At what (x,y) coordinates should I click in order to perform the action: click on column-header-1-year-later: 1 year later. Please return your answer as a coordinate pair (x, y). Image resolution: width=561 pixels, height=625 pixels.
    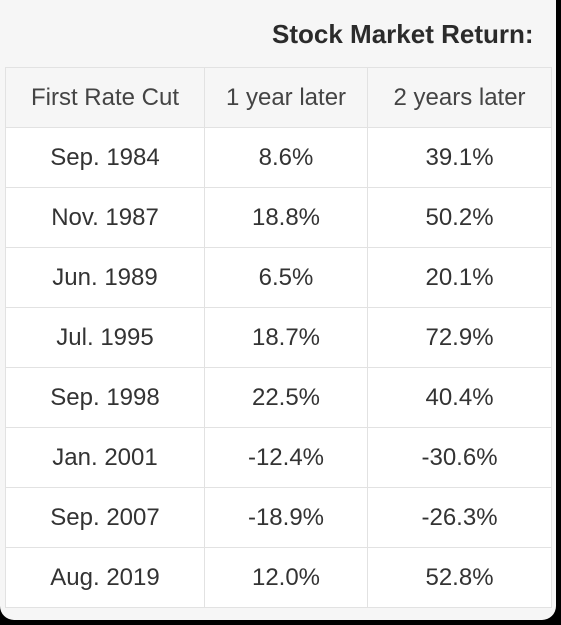
    Looking at the image, I should click on (286, 97).